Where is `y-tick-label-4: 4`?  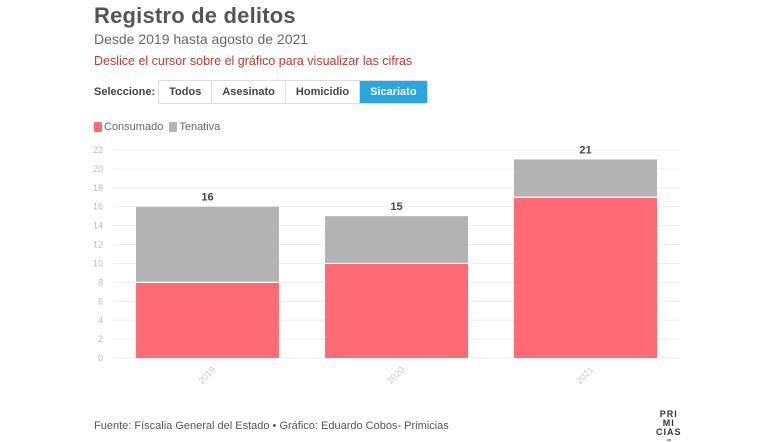
y-tick-label-4: 4 is located at coordinates (100, 320).